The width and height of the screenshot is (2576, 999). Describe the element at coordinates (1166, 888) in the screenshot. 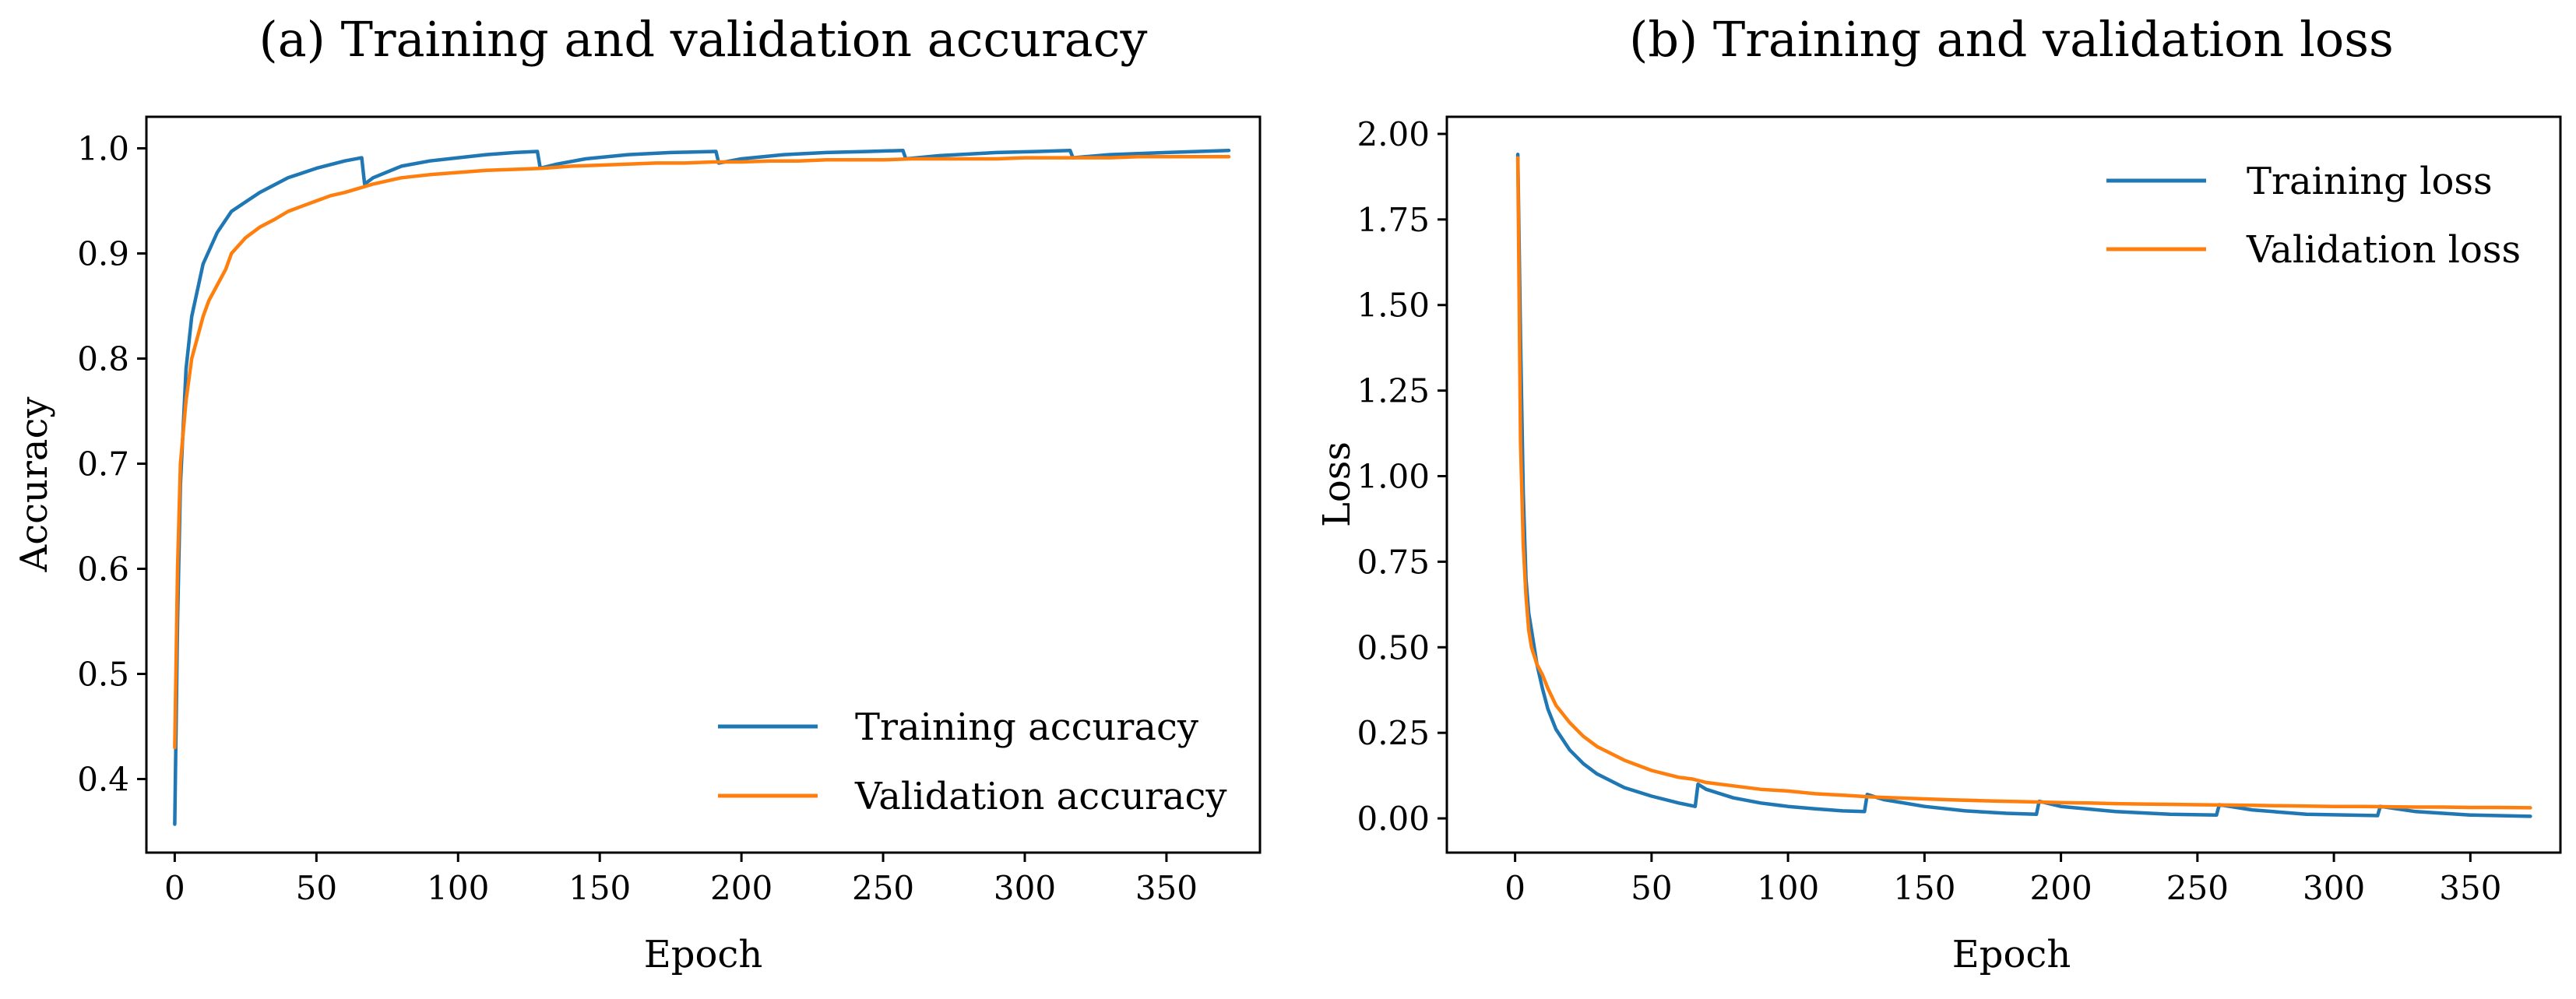

I see `accuracy-x-tick-label: 350` at that location.